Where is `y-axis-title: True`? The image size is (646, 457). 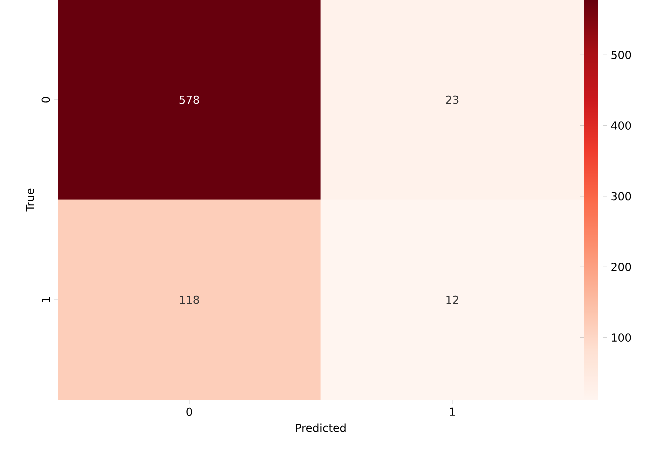
y-axis-title: True is located at coordinates (30, 200).